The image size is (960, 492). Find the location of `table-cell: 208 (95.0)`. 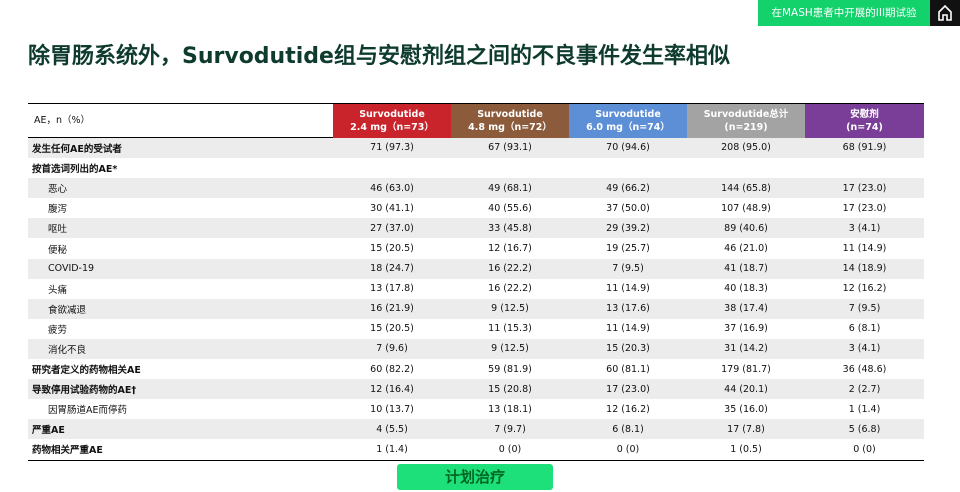

table-cell: 208 (95.0) is located at coordinates (746, 148).